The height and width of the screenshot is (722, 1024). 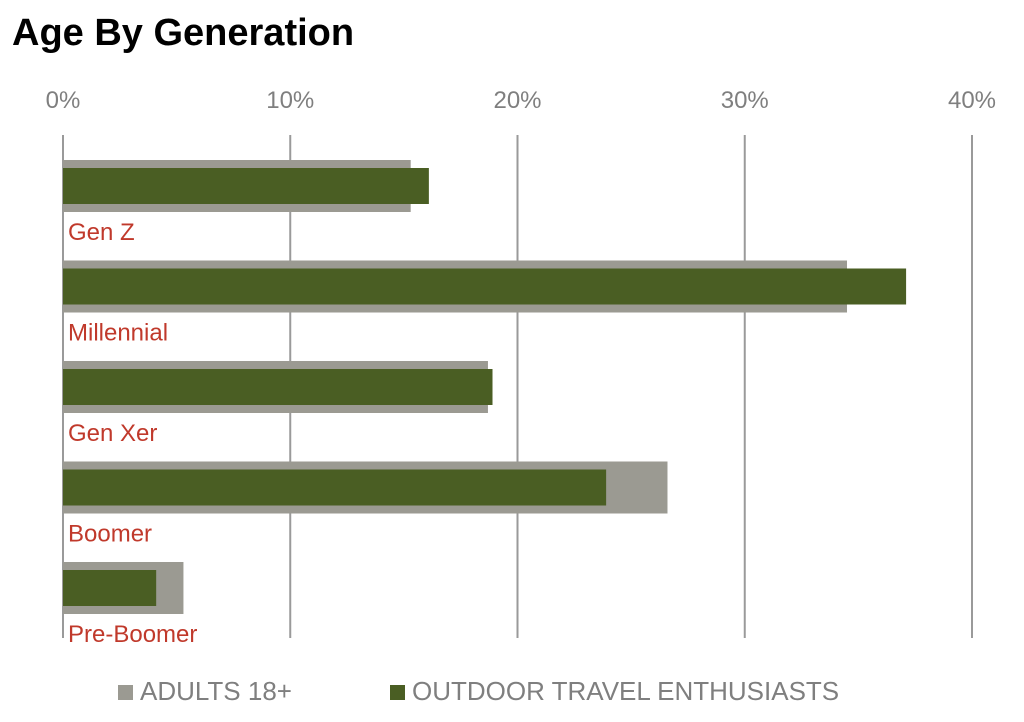 I want to click on chart-title: Age By Generation, so click(x=183, y=33).